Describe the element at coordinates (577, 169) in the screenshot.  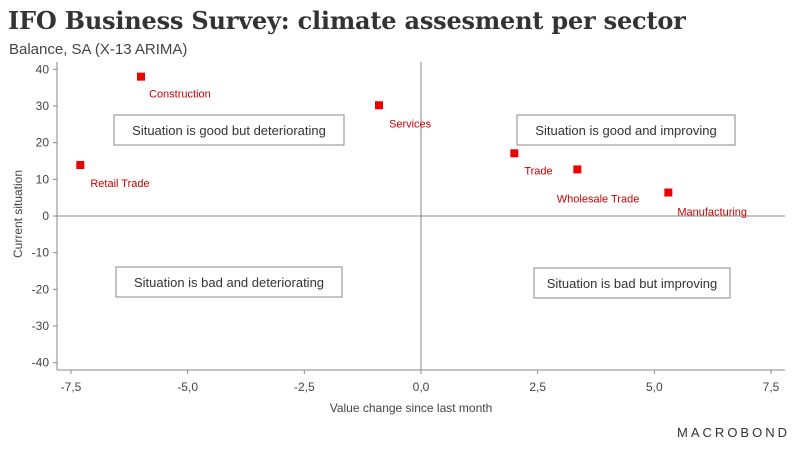
I see `point-wholesale-trade` at that location.